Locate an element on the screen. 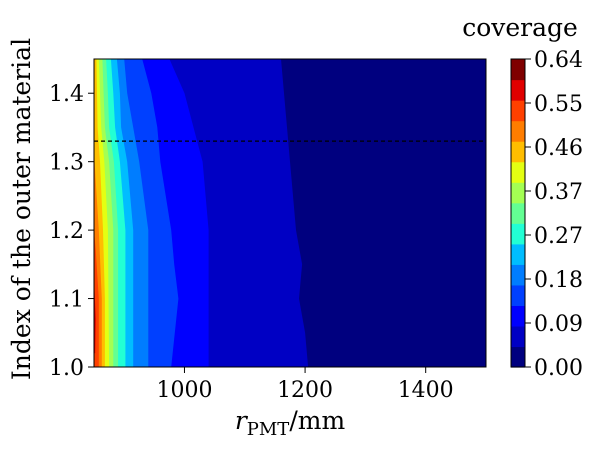  y-axis-label: Index of the outer material is located at coordinates (21, 209).